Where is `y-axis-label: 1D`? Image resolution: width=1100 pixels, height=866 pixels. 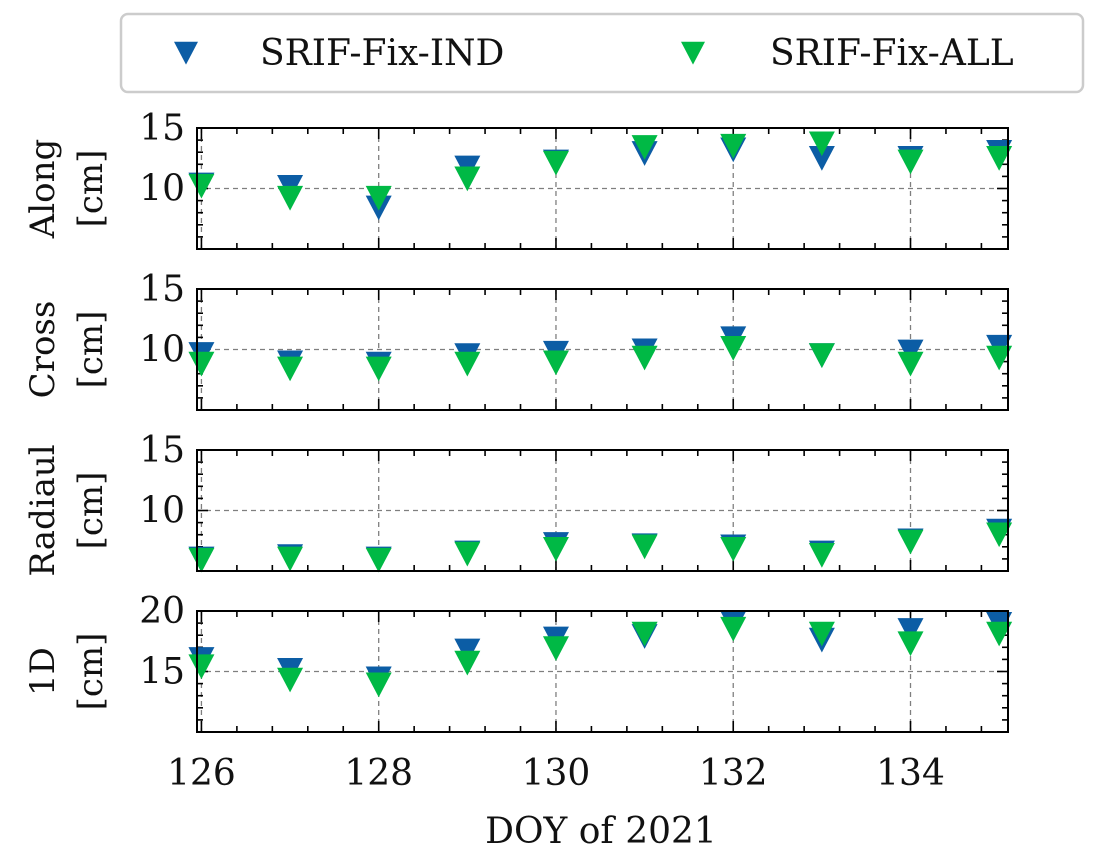
y-axis-label: 1D is located at coordinates (43, 671).